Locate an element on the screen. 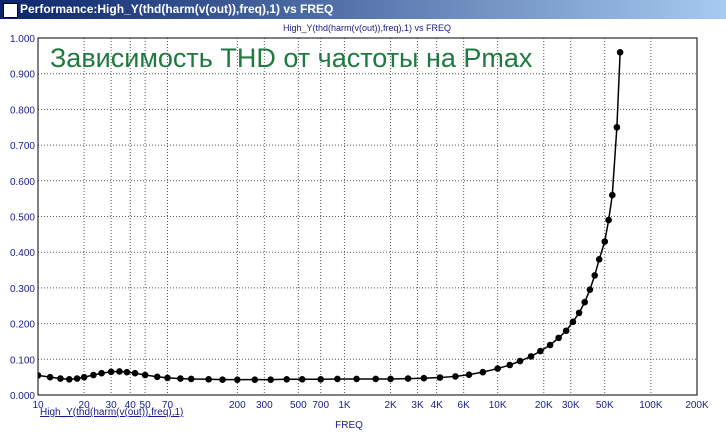  x-tick-label: 30K is located at coordinates (571, 405).